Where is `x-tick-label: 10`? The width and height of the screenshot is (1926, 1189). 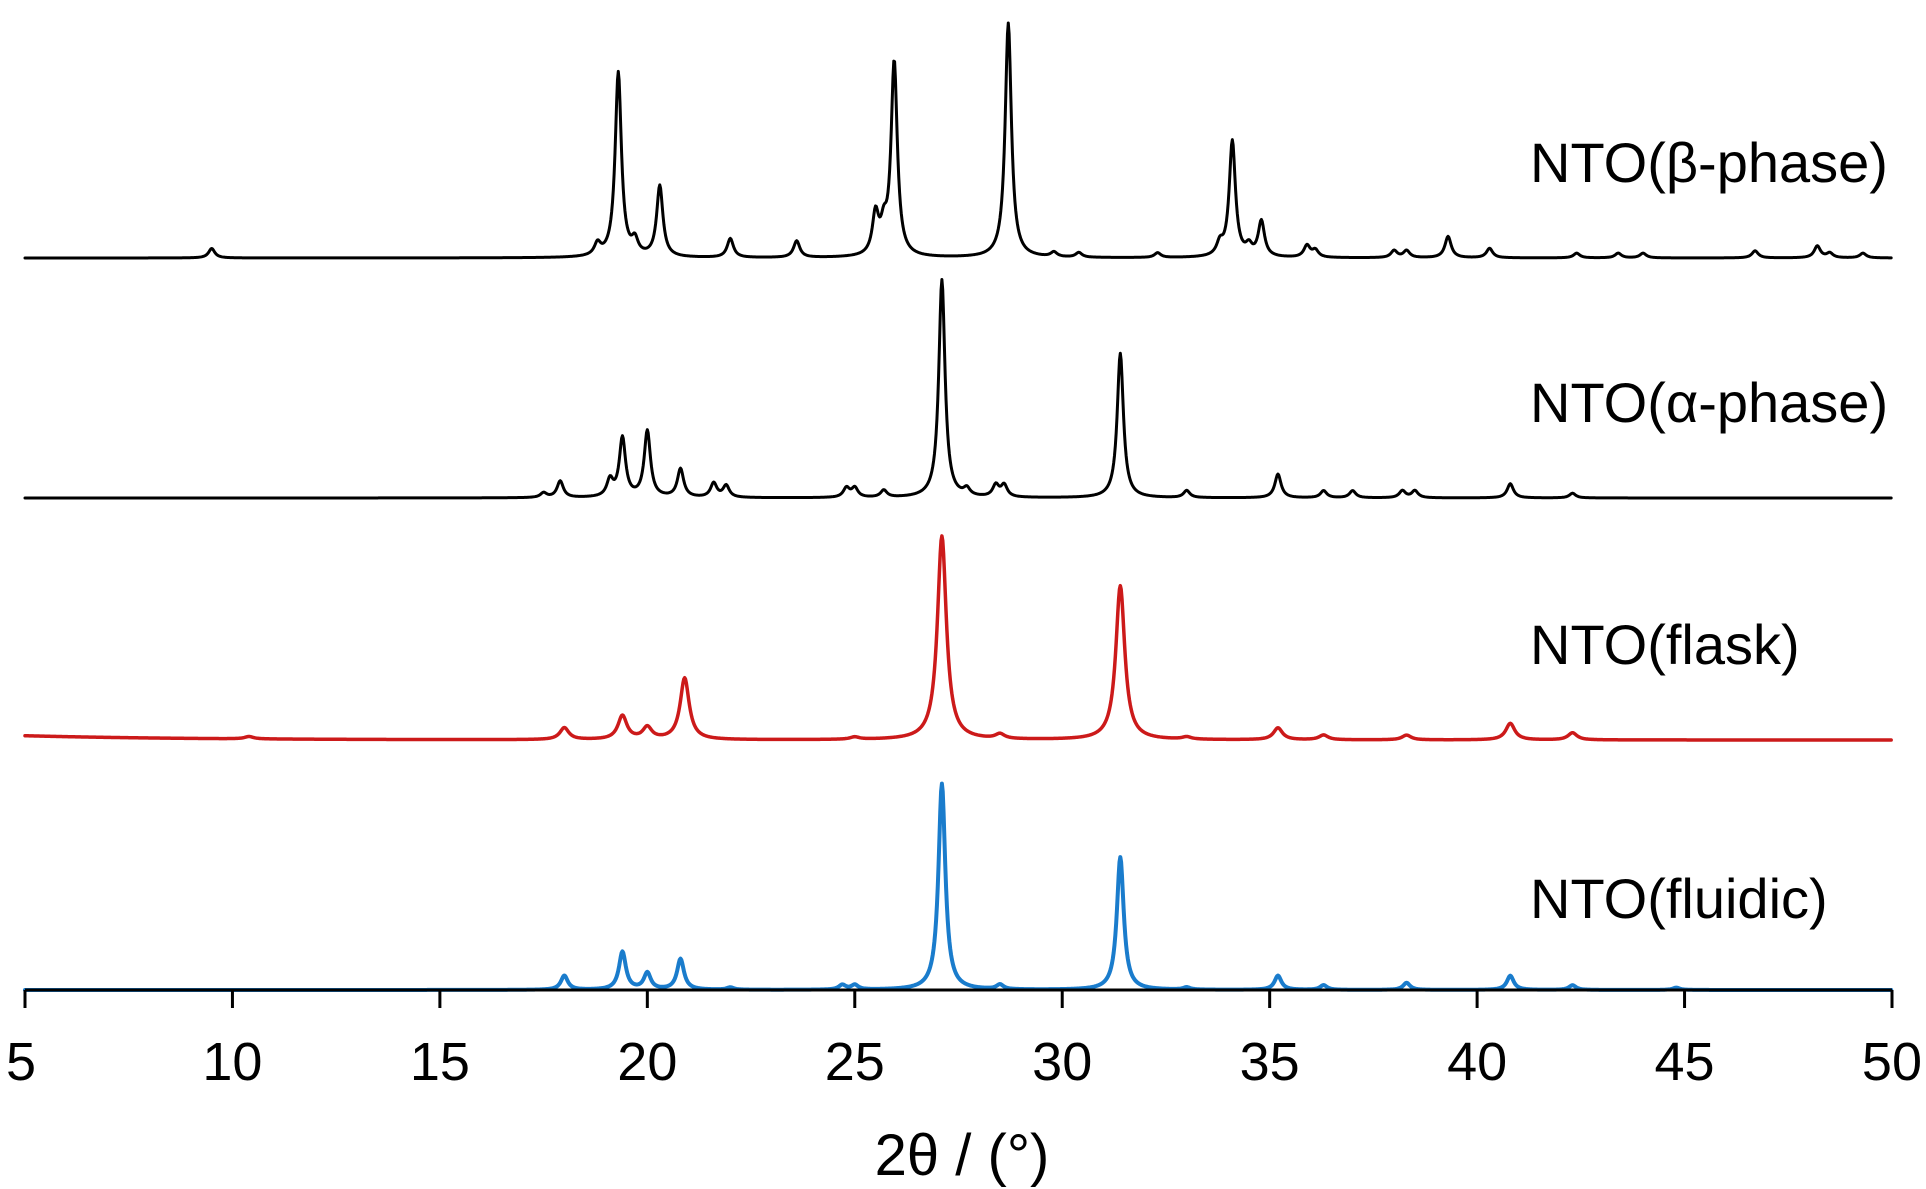
x-tick-label: 10 is located at coordinates (232, 1062).